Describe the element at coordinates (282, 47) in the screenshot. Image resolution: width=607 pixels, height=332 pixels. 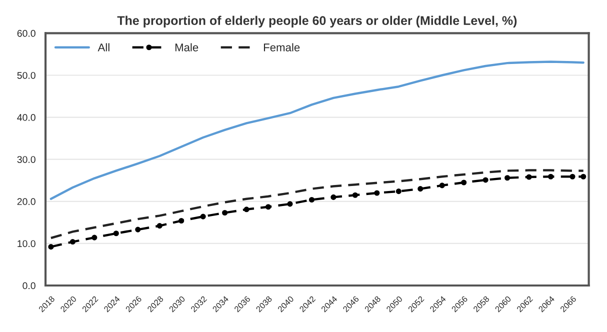
I see `legend-label: Female` at that location.